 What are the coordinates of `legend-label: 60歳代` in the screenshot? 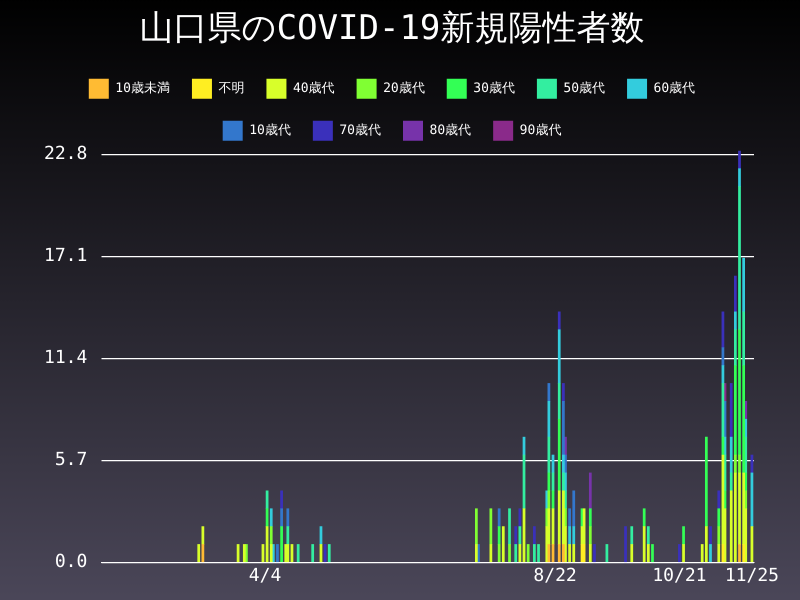 It's located at (675, 88).